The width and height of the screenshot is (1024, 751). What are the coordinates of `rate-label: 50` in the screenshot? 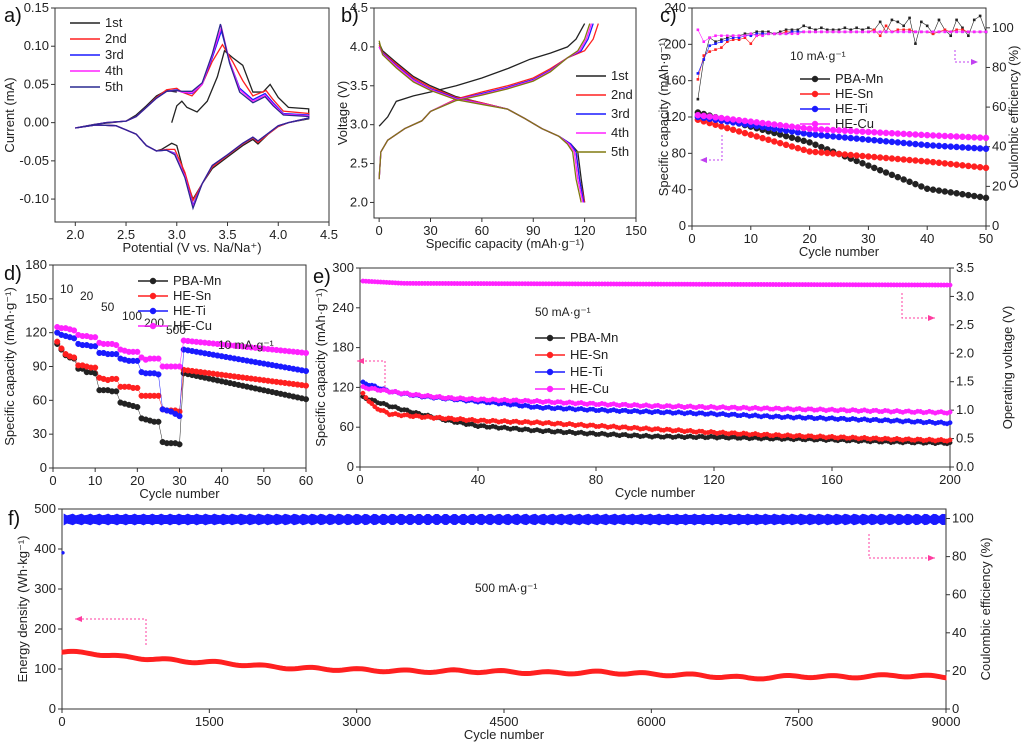 It's located at (108, 307).